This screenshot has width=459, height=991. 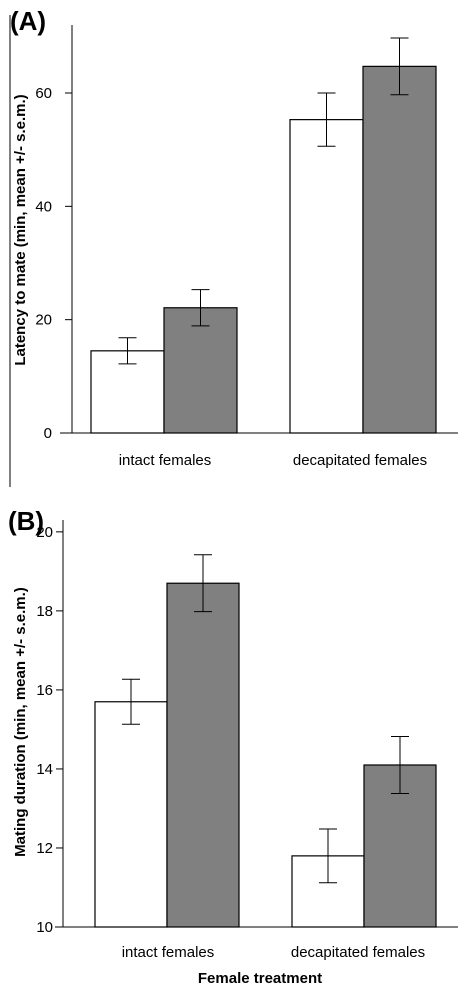 I want to click on panel-b-category-intact: intact females, so click(x=168, y=952).